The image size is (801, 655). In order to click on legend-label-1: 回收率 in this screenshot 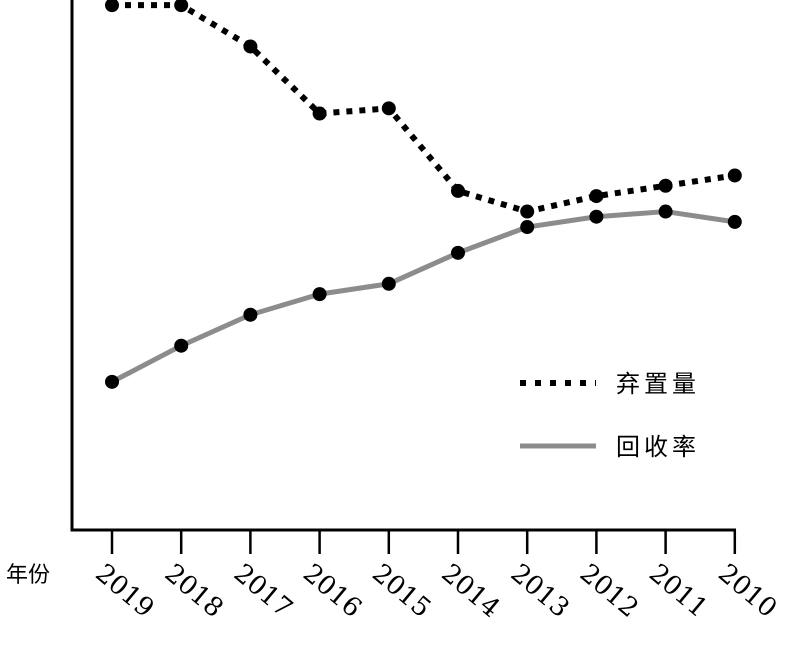, I will do `click(658, 447)`.